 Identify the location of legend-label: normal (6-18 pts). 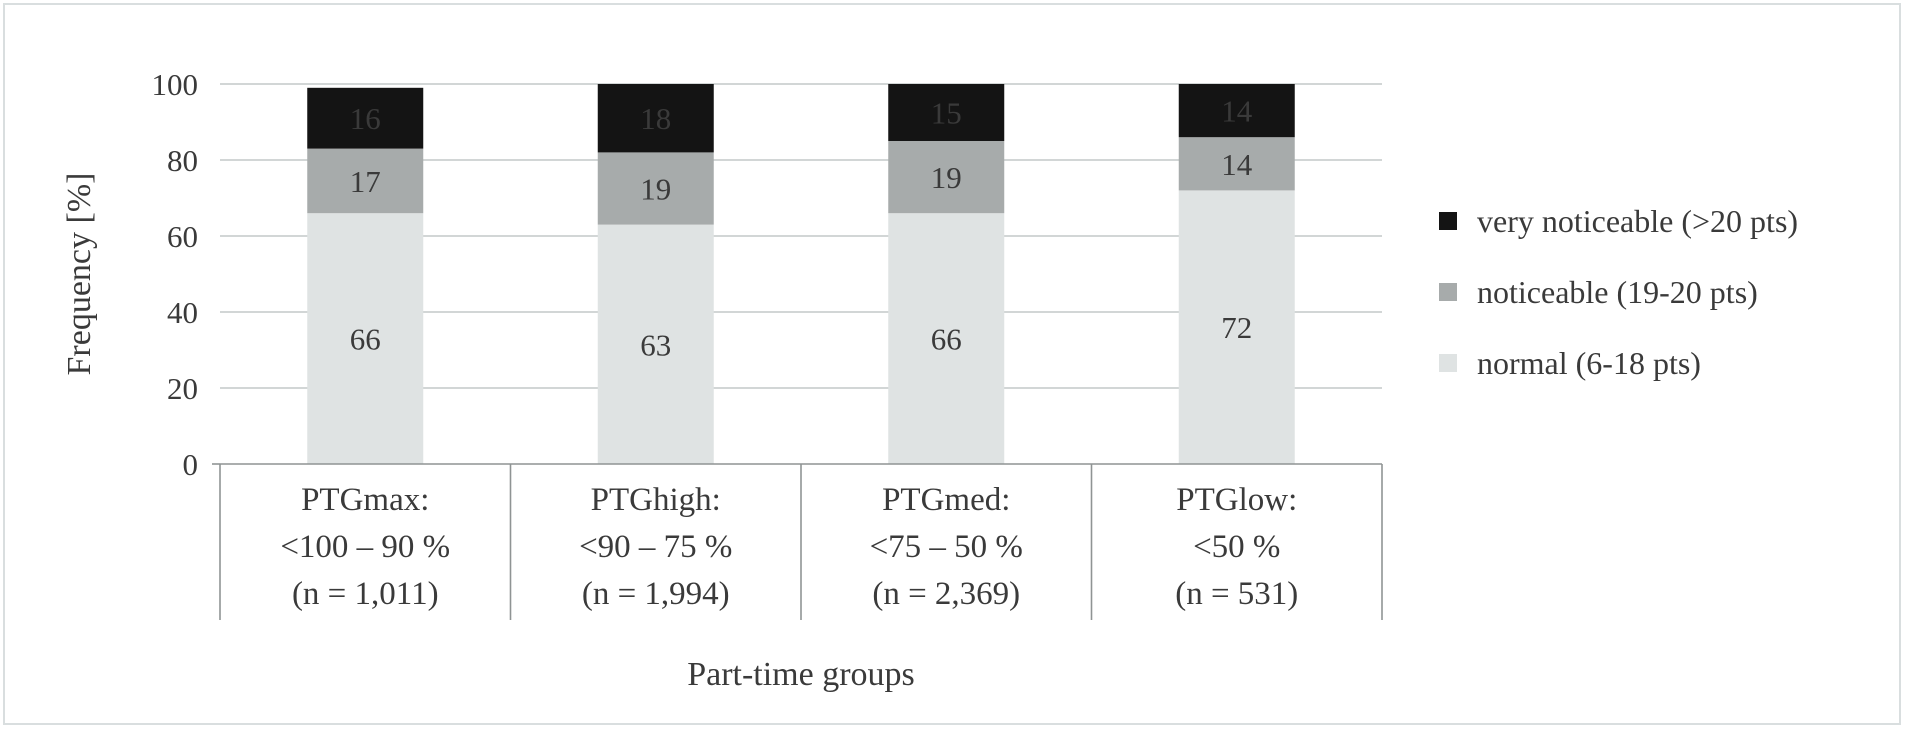
(1589, 363).